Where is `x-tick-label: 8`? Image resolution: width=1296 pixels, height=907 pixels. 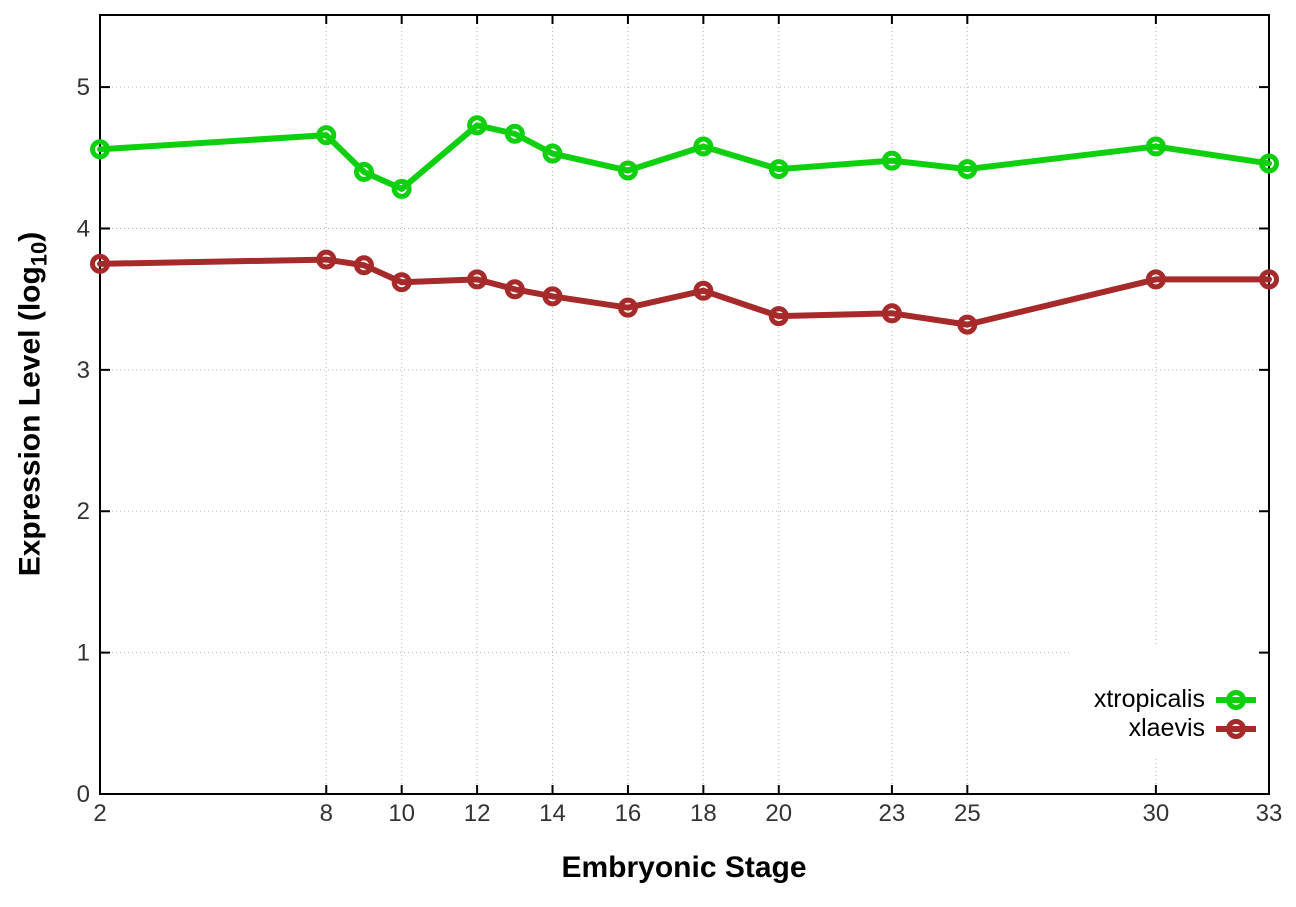
x-tick-label: 8 is located at coordinates (326, 813).